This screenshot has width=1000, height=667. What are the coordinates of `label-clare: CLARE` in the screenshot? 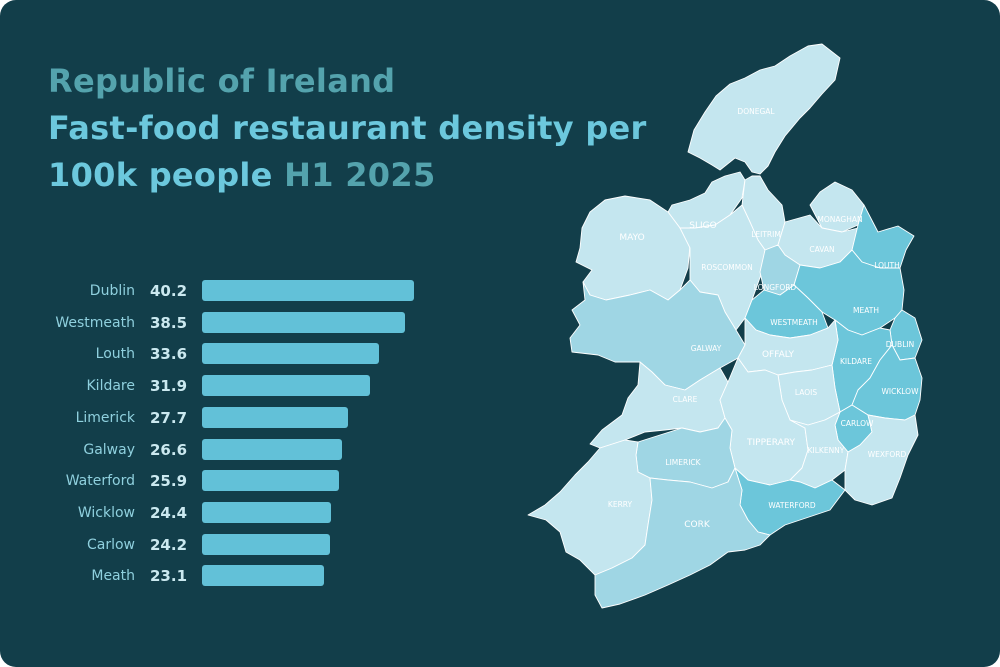 It's located at (685, 399).